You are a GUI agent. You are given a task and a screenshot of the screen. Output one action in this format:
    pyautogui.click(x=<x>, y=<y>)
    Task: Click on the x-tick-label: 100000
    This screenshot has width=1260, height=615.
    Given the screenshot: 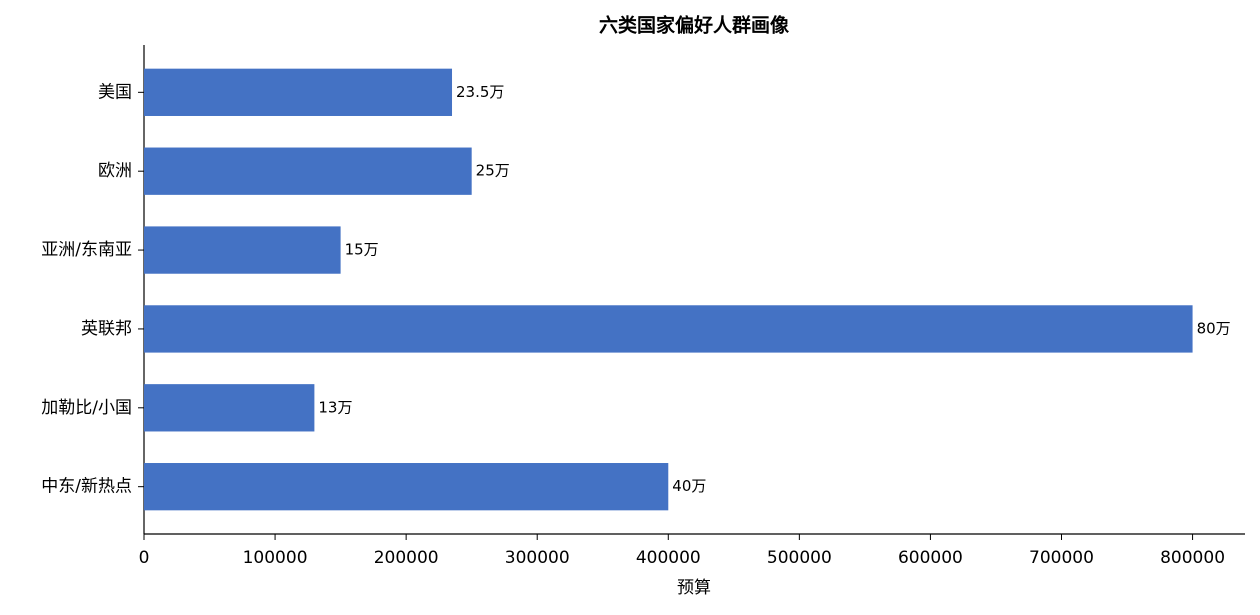 What is the action you would take?
    pyautogui.click(x=275, y=558)
    